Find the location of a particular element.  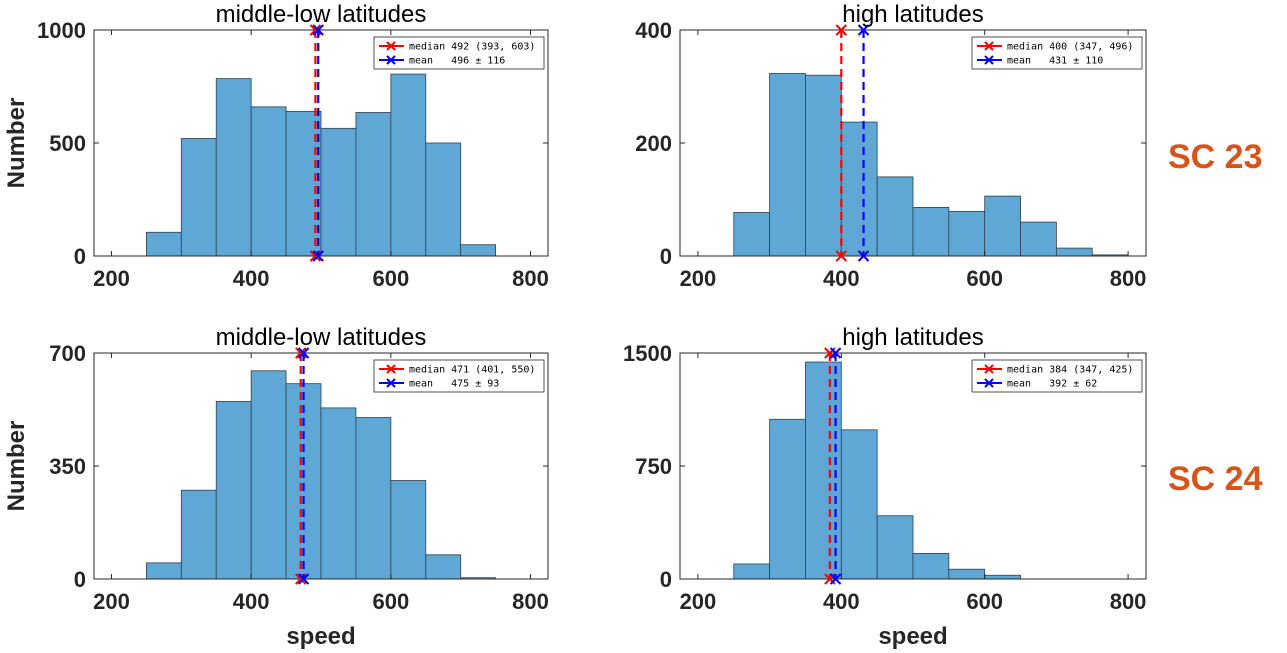

legend-mean-label: mean 475 ± 93 is located at coordinates (454, 384).